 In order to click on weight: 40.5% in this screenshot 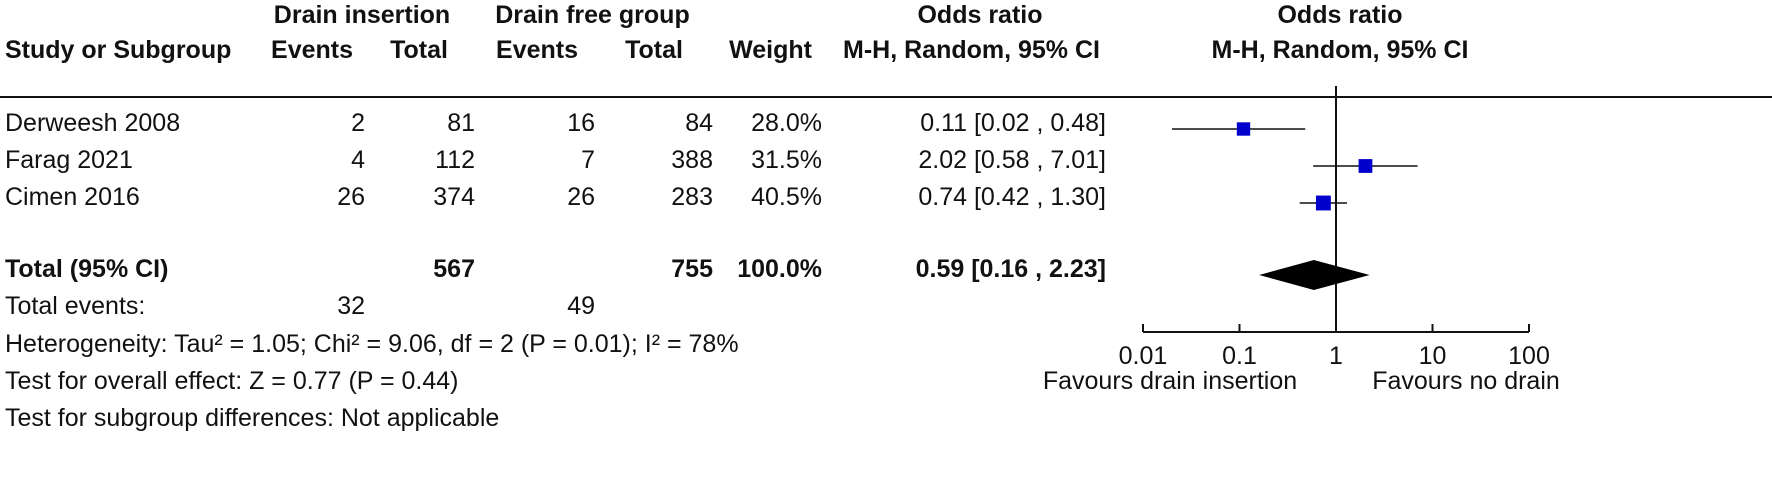, I will do `click(786, 197)`.